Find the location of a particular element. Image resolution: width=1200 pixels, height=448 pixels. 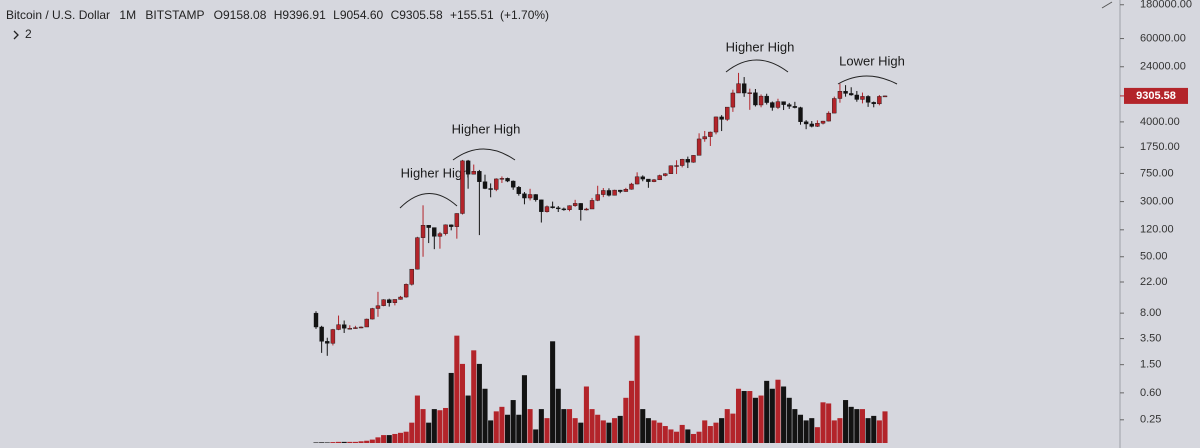

price-label-box is located at coordinates (1156, 95).